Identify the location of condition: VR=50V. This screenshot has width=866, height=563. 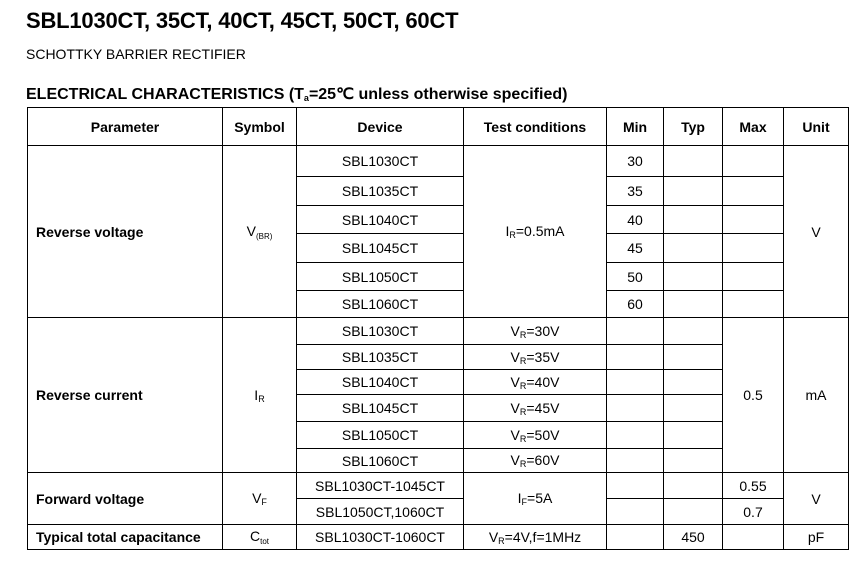
(535, 435).